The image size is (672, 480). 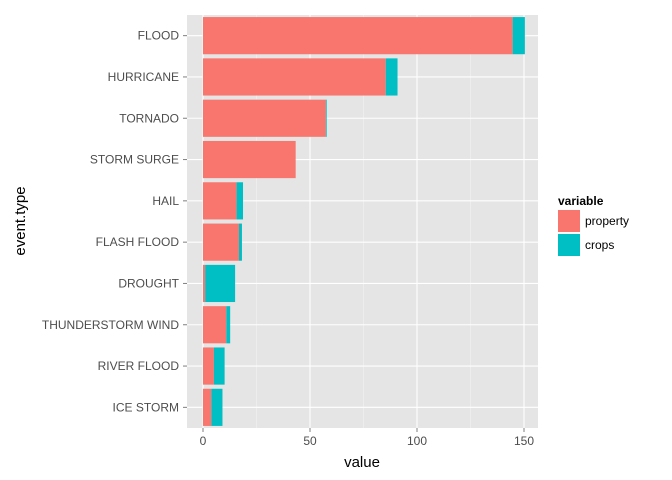 What do you see at coordinates (569, 245) in the screenshot?
I see `legend-key-crops` at bounding box center [569, 245].